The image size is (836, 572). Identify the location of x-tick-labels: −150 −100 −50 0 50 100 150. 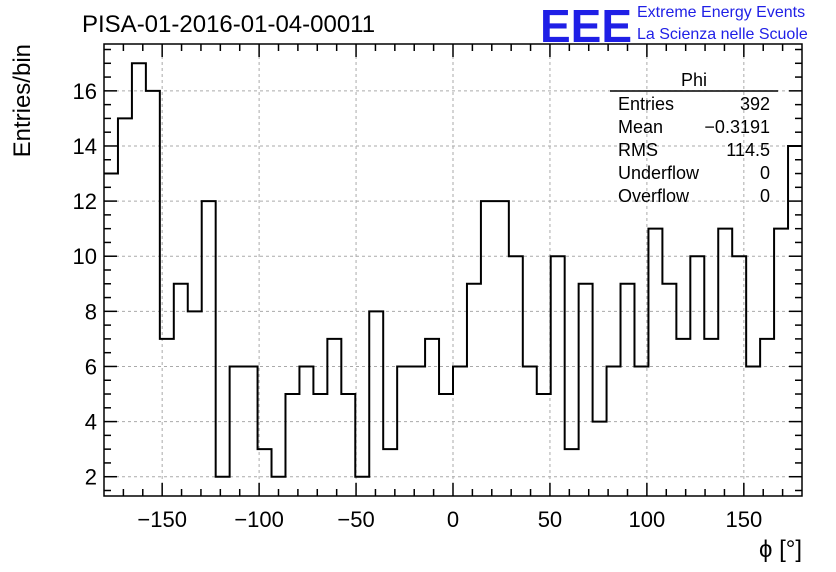
(449, 519).